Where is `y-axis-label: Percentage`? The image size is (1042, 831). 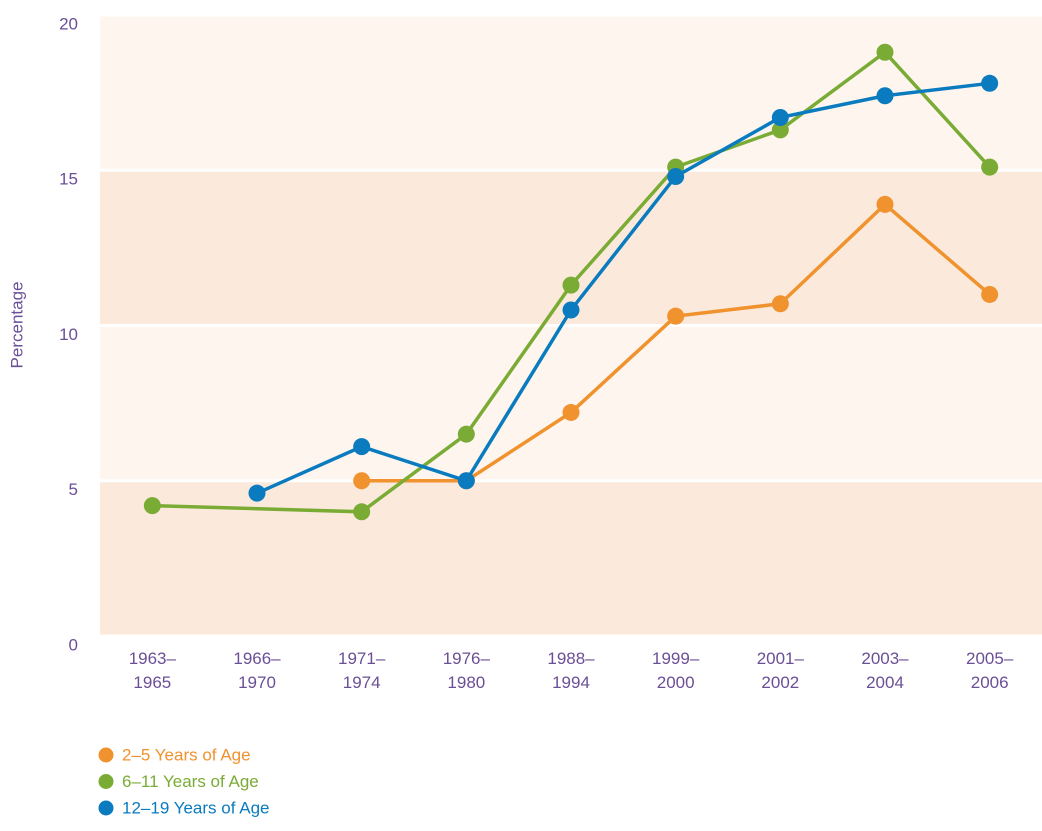
y-axis-label: Percentage is located at coordinates (16, 325).